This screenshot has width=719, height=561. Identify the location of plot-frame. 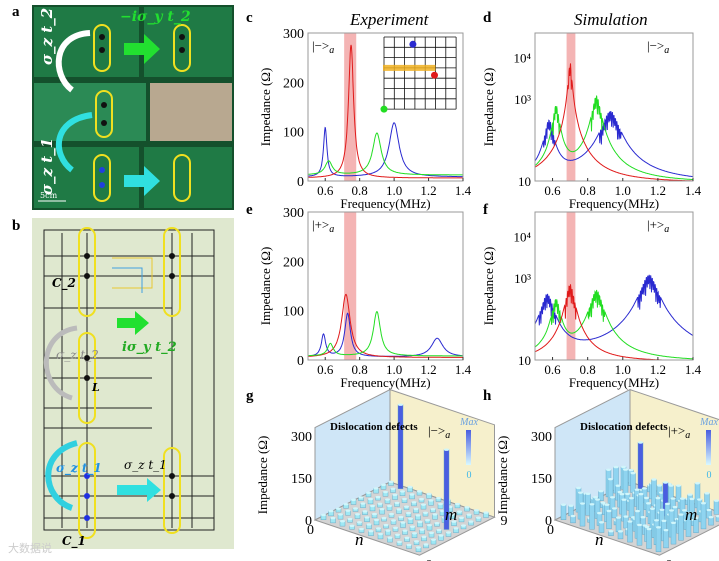
(614, 286).